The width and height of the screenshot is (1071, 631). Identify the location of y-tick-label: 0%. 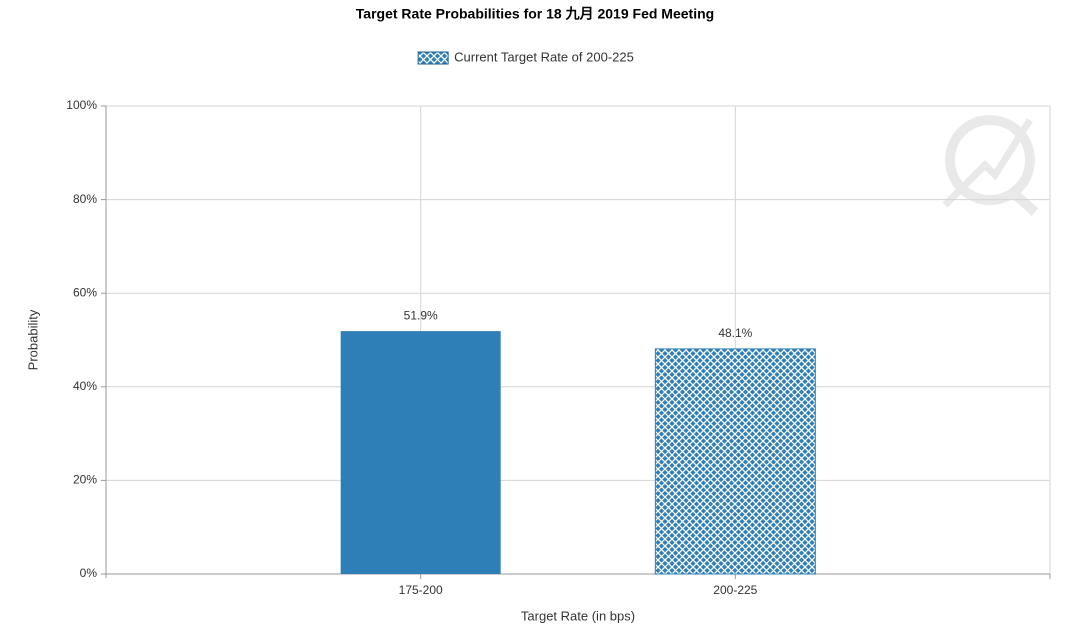
(89, 573).